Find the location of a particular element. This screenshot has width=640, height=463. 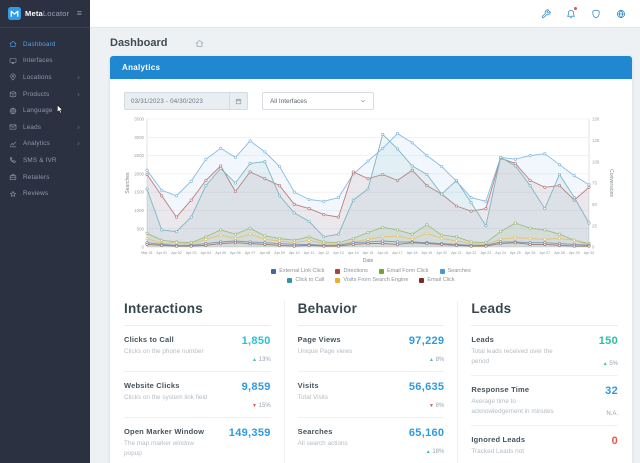

metric-label: Visits is located at coordinates (308, 385).